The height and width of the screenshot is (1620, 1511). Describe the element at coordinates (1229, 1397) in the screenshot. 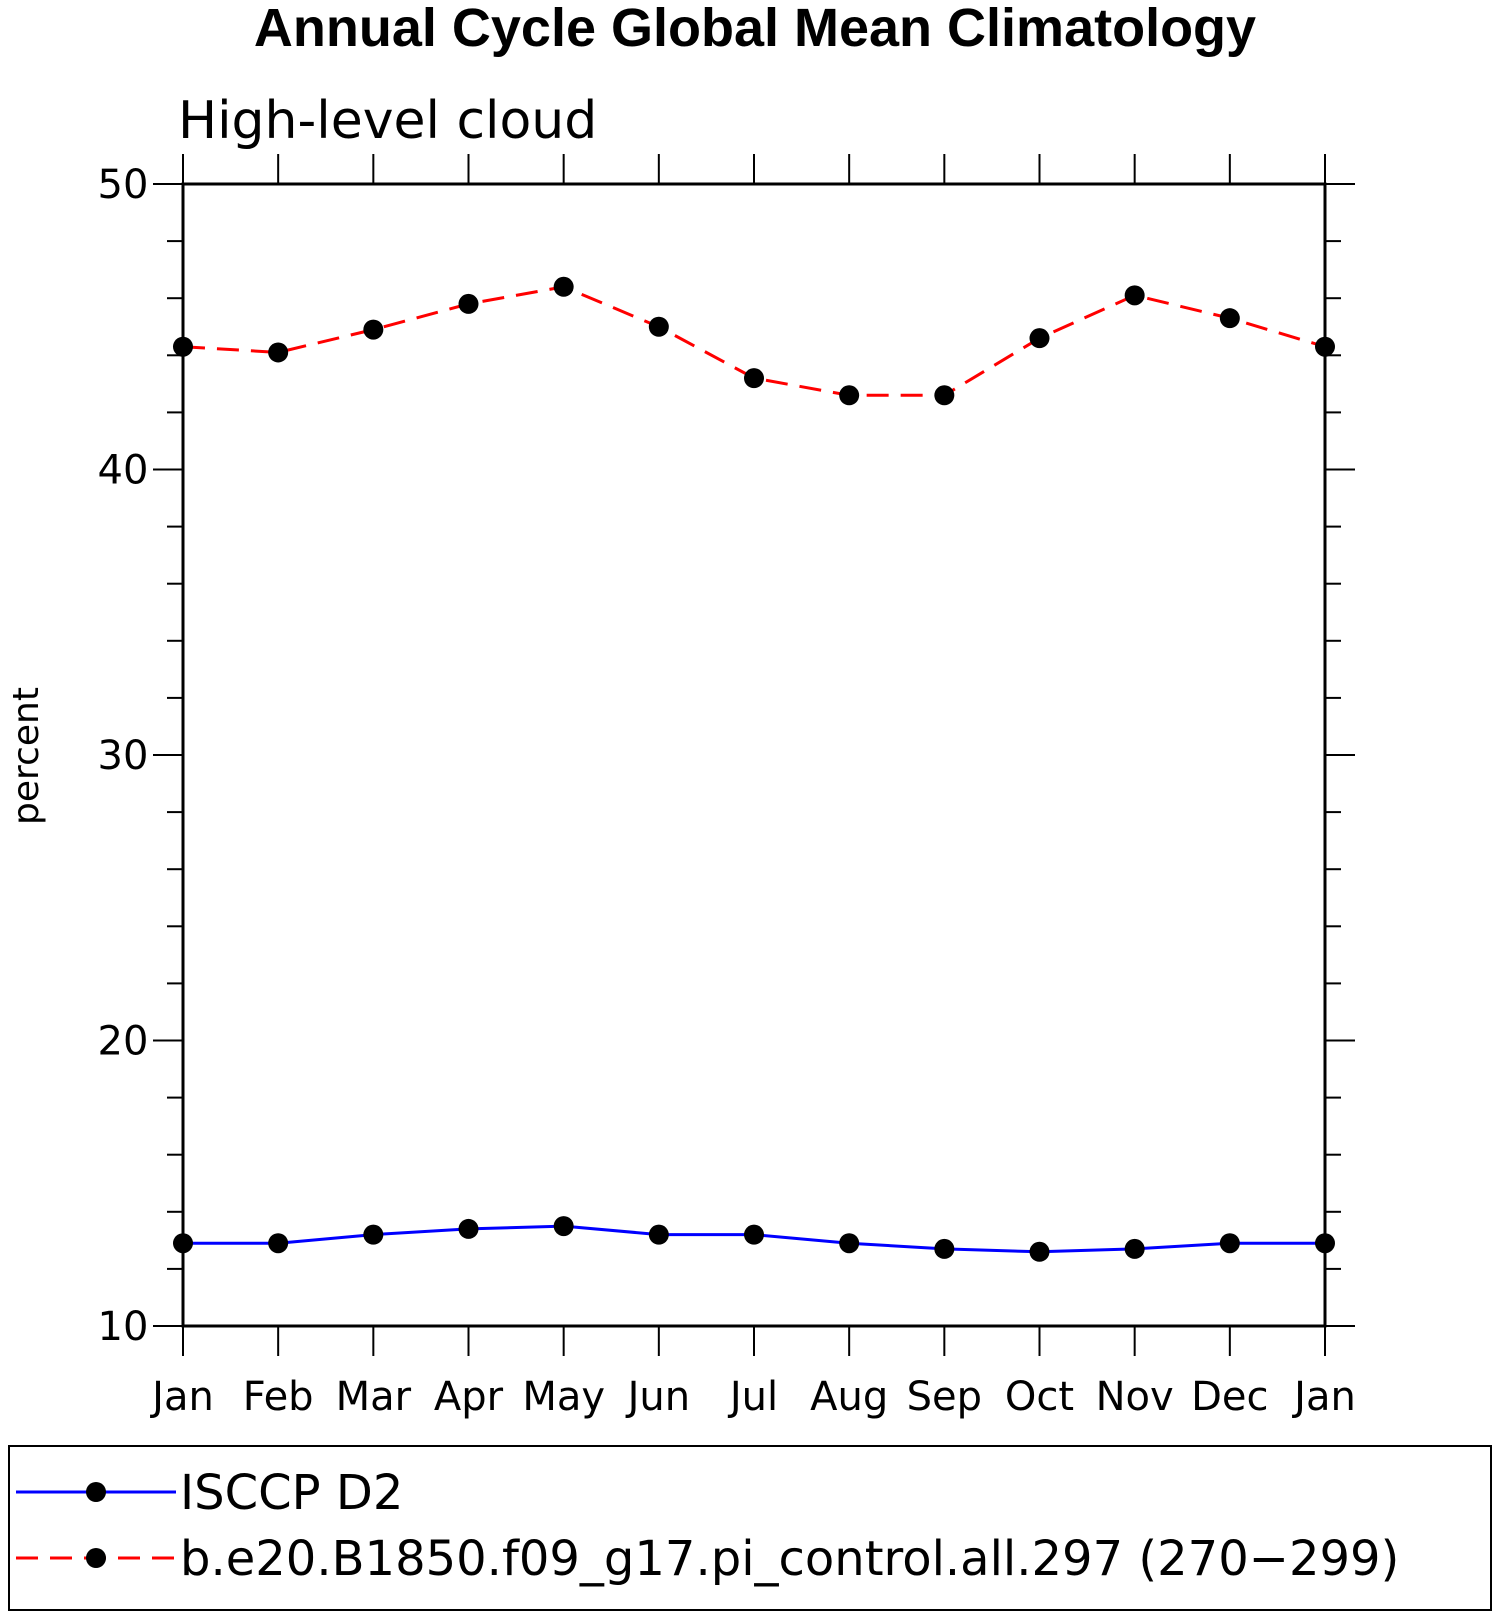

I see `x-tick-label: Dec` at that location.